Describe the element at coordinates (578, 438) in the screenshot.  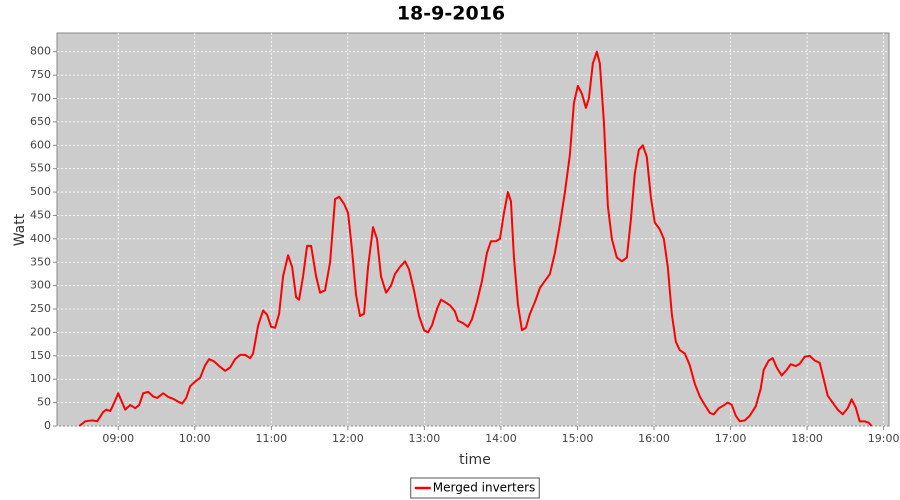
I see `x-tick-label: 15:00` at that location.